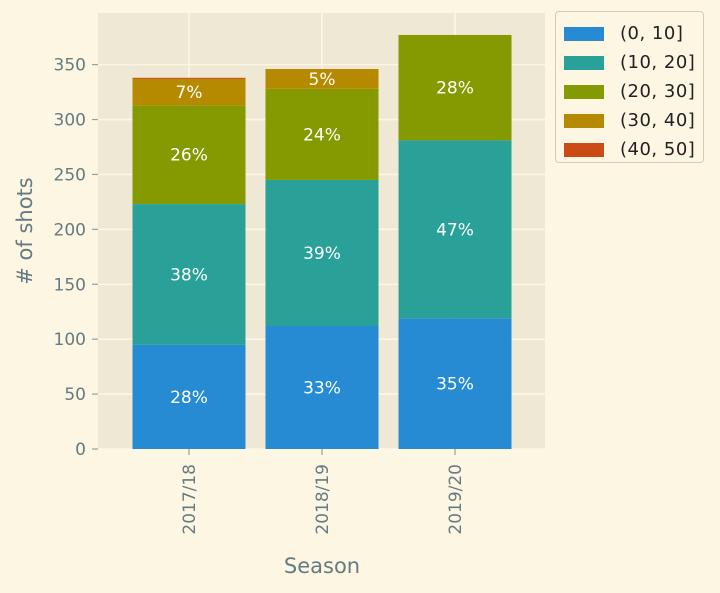 The image size is (720, 593). I want to click on x-axis-label: Season, so click(322, 566).